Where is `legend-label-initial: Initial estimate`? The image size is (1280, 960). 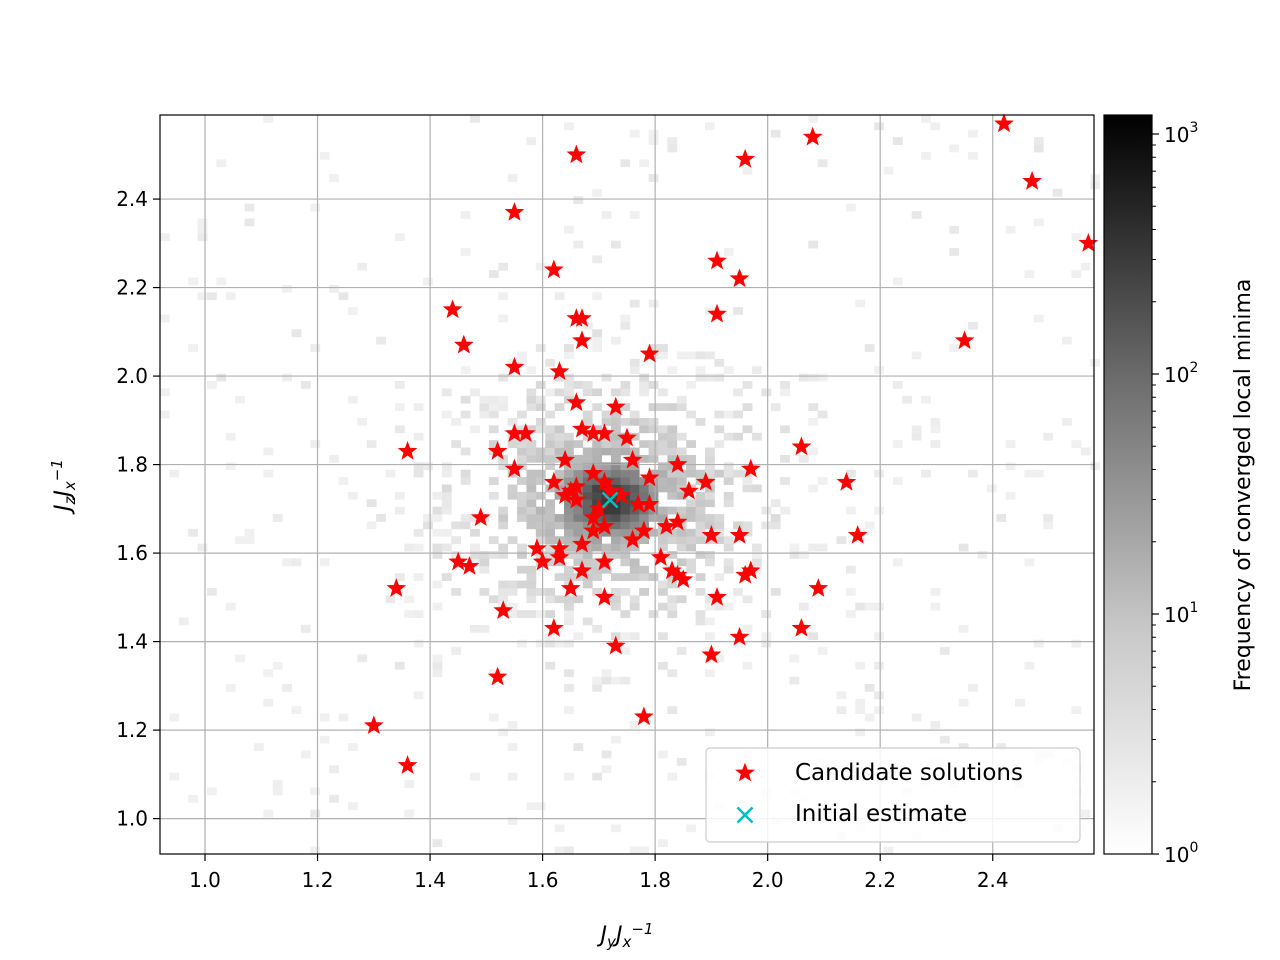 legend-label-initial: Initial estimate is located at coordinates (881, 814).